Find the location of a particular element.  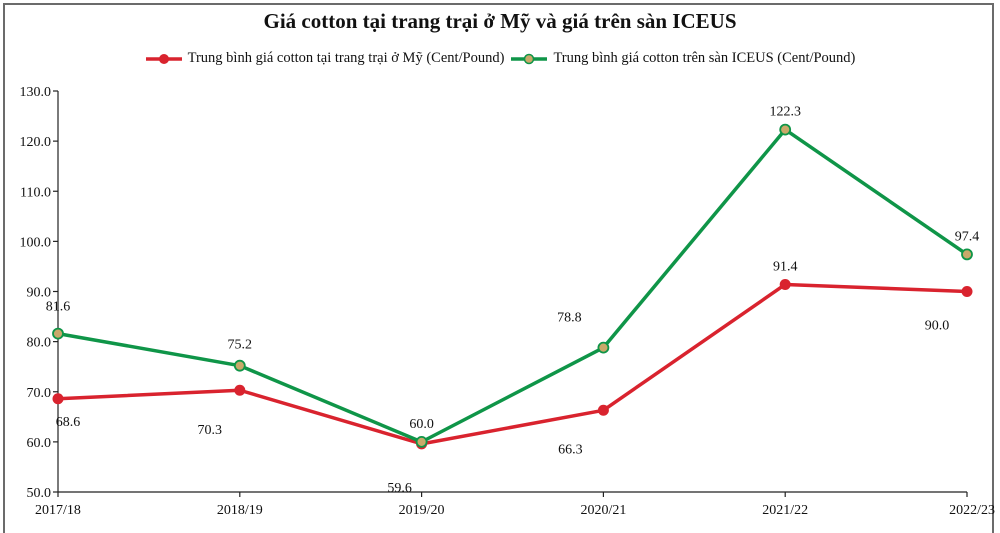

legend-green-line-marker-icon is located at coordinates (529, 58).